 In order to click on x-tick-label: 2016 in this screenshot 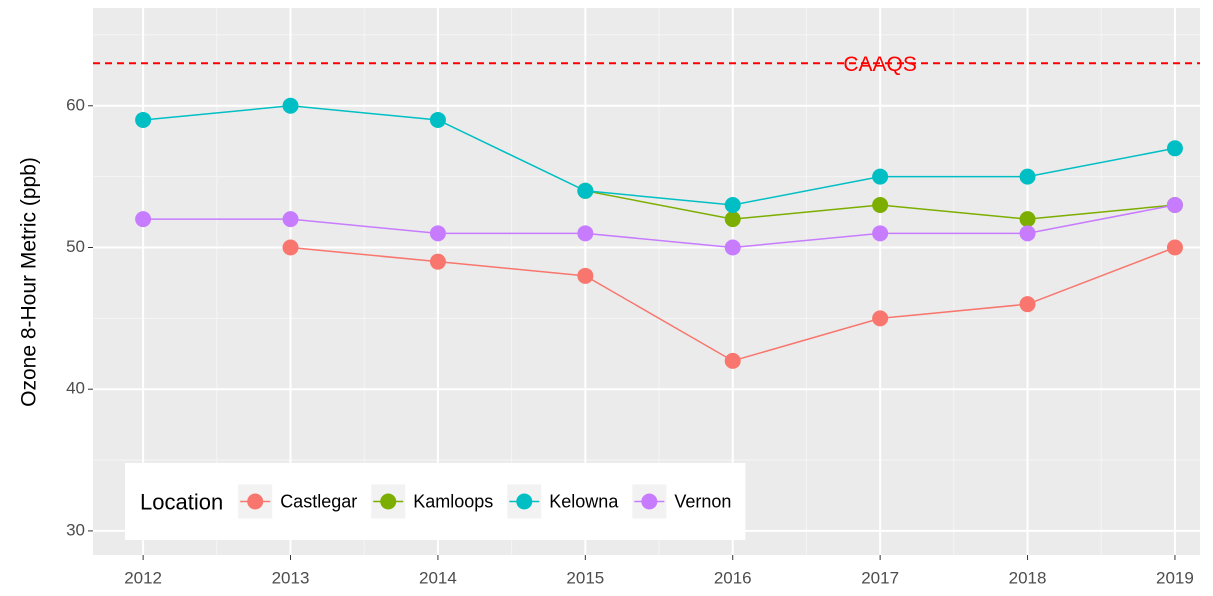, I will do `click(733, 577)`.